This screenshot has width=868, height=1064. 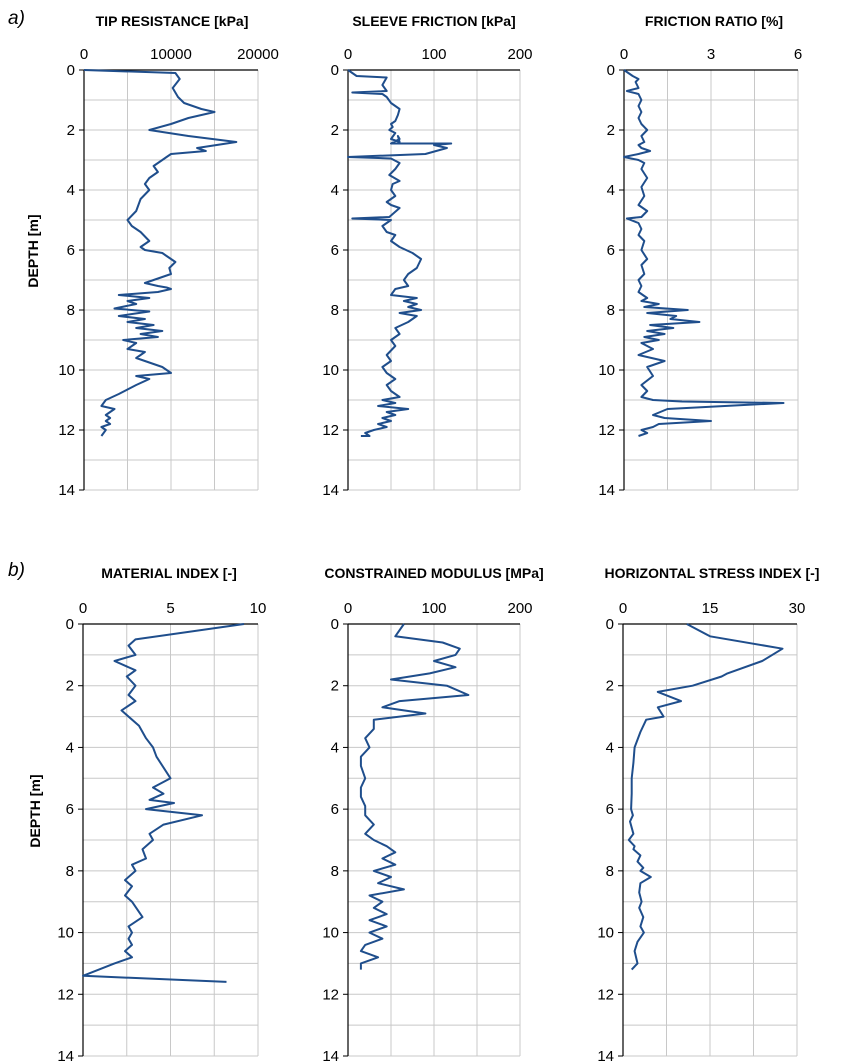 I want to click on x-tick-label: 6, so click(x=798, y=54).